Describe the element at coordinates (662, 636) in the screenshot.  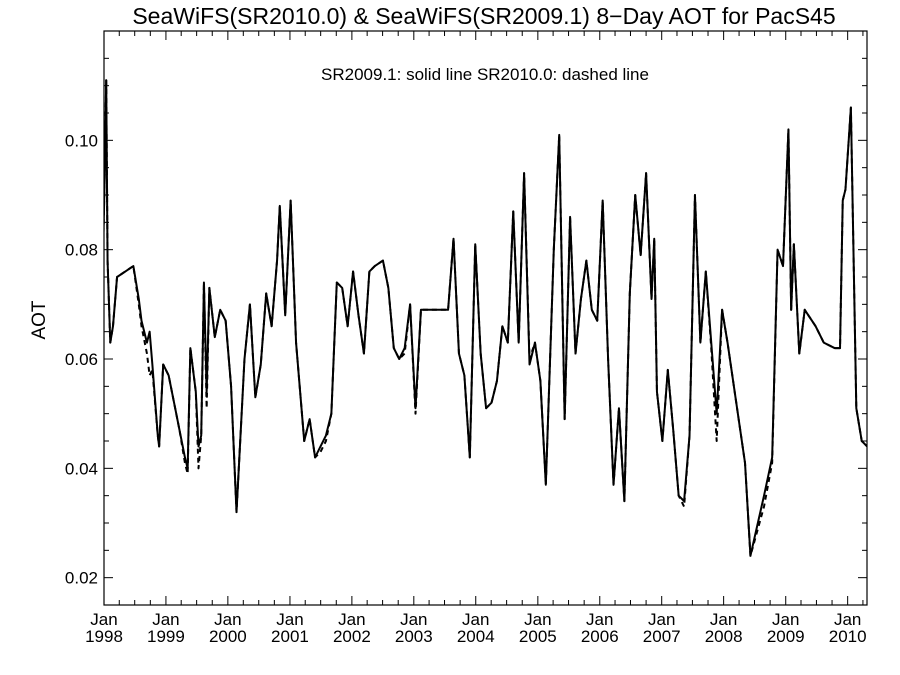
I see `x-tick-year: 2007` at that location.